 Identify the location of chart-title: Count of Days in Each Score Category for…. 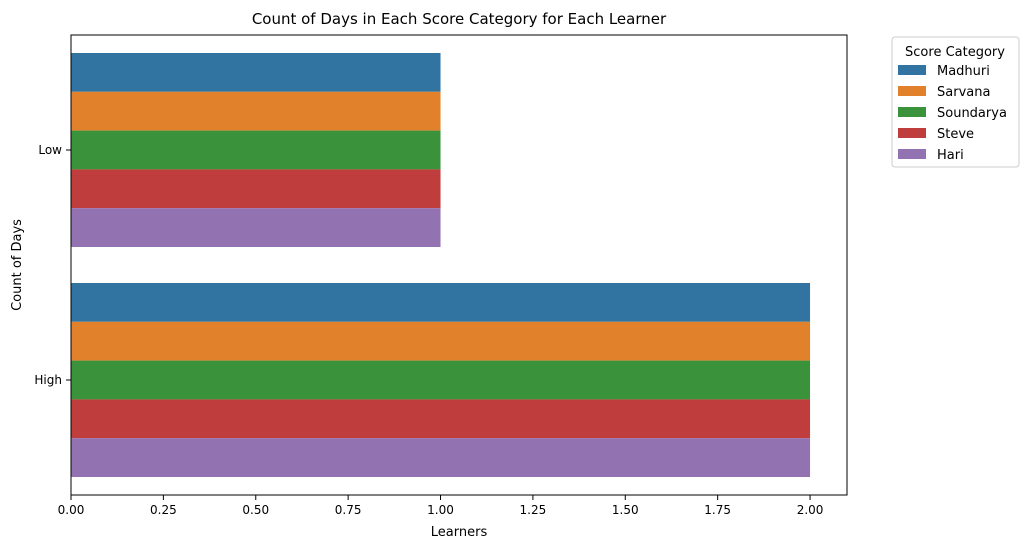
(459, 19).